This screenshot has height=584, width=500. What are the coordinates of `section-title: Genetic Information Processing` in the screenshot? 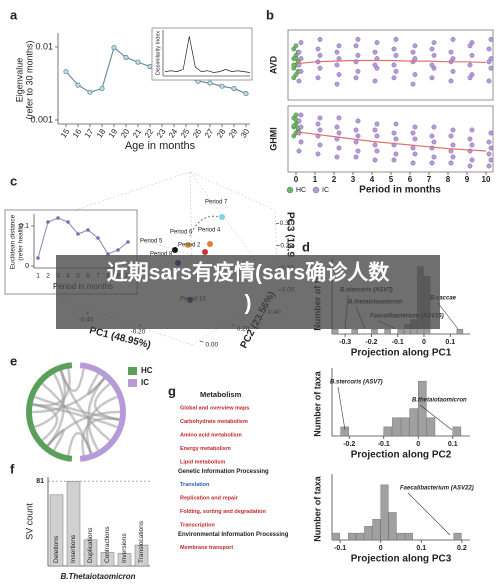 It's located at (223, 472).